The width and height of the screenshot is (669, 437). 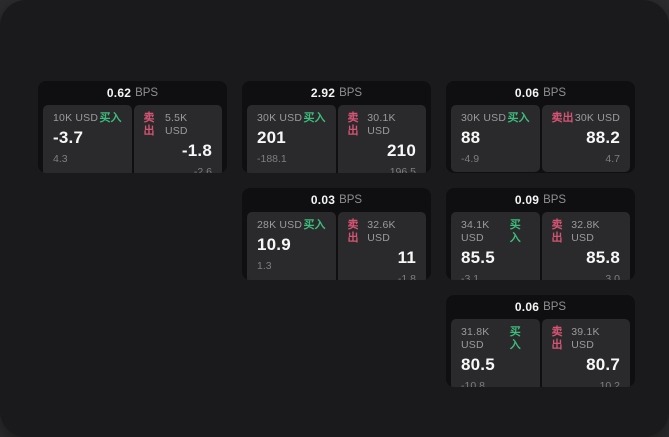 I want to click on sell-tile-top: 卖出 30K USD, so click(x=586, y=118).